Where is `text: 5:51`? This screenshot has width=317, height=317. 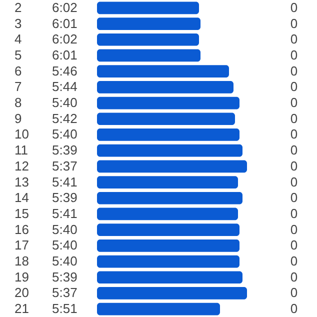
text: 5:51 is located at coordinates (65, 308).